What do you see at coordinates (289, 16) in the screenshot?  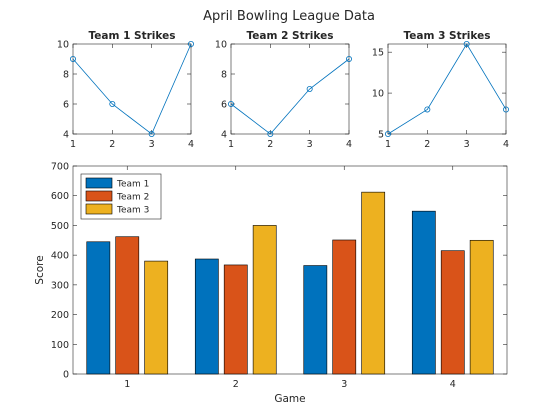 I see `figure-title: April Bowling League Data` at bounding box center [289, 16].